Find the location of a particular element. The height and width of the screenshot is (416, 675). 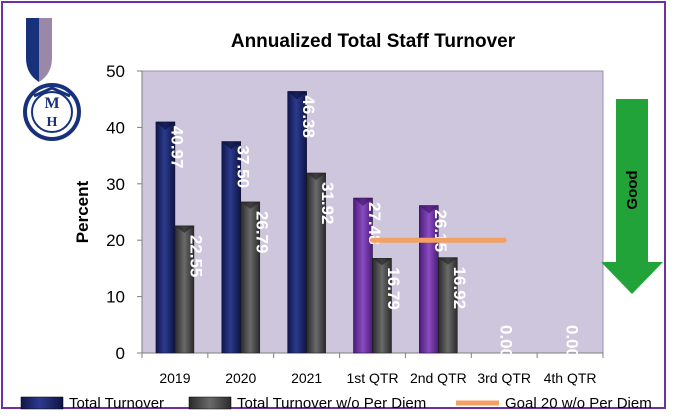

x-tick-label: 2nd QTR is located at coordinates (438, 378).